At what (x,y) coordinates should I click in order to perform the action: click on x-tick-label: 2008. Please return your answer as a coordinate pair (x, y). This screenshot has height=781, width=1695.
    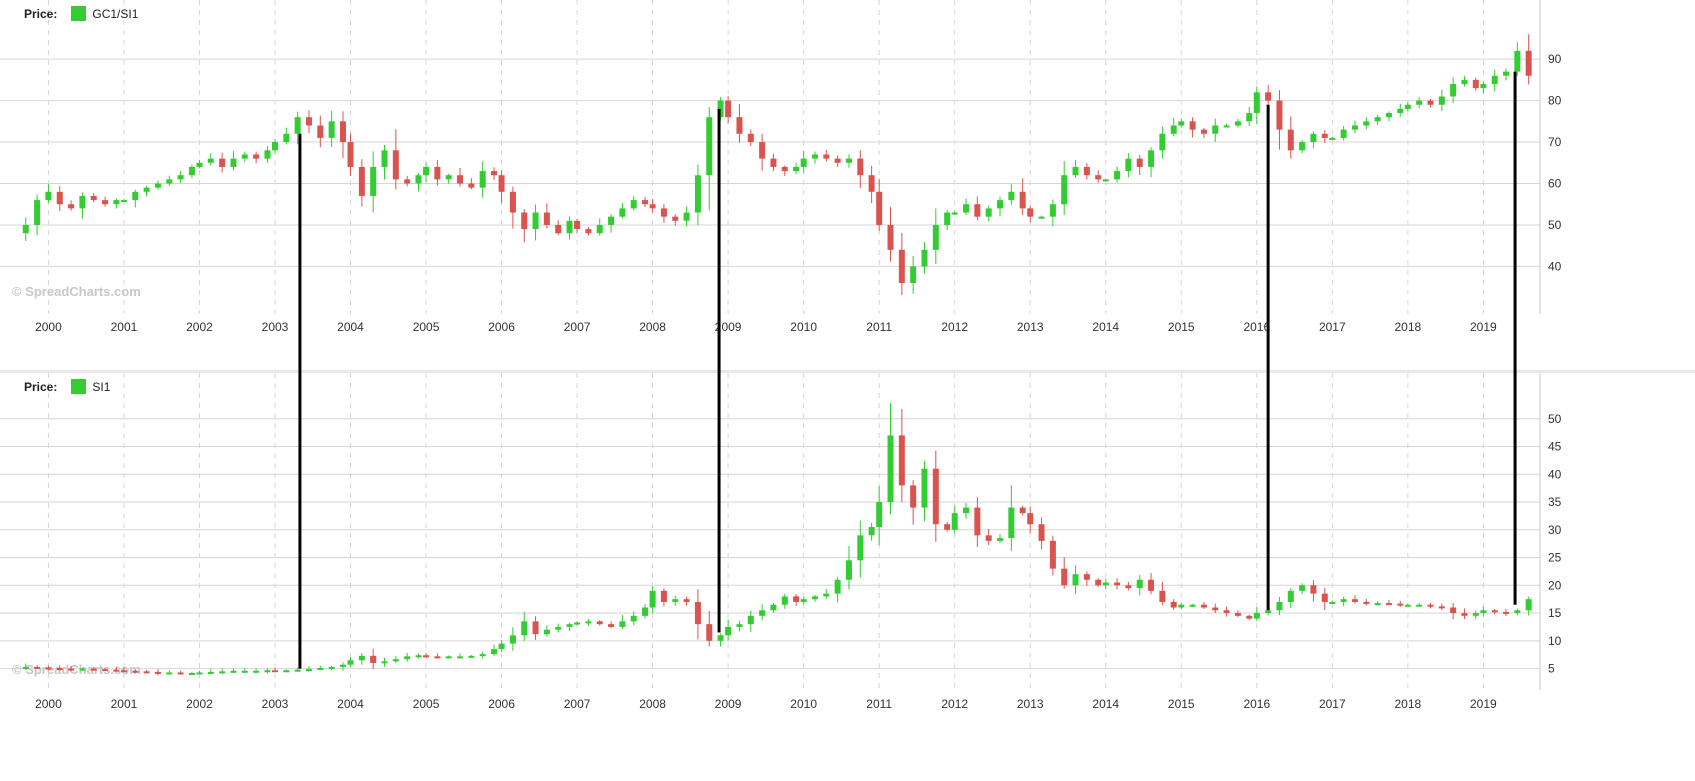
    Looking at the image, I should click on (652, 327).